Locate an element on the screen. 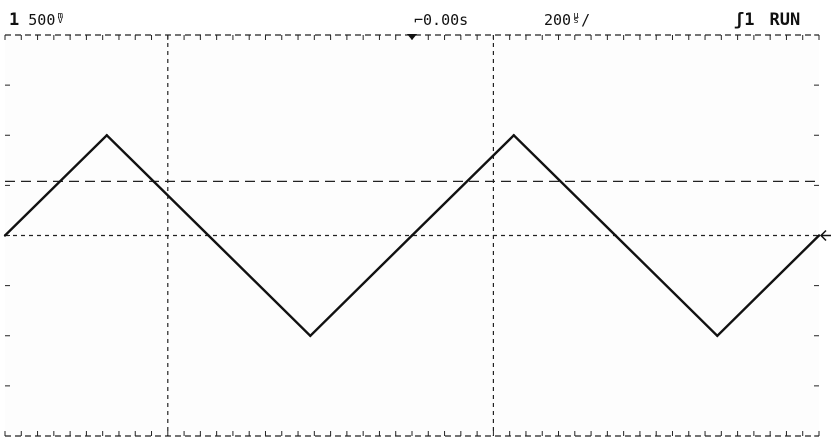 Image resolution: width=834 pixels, height=442 pixels. ground-reference-marker is located at coordinates (825, 235).